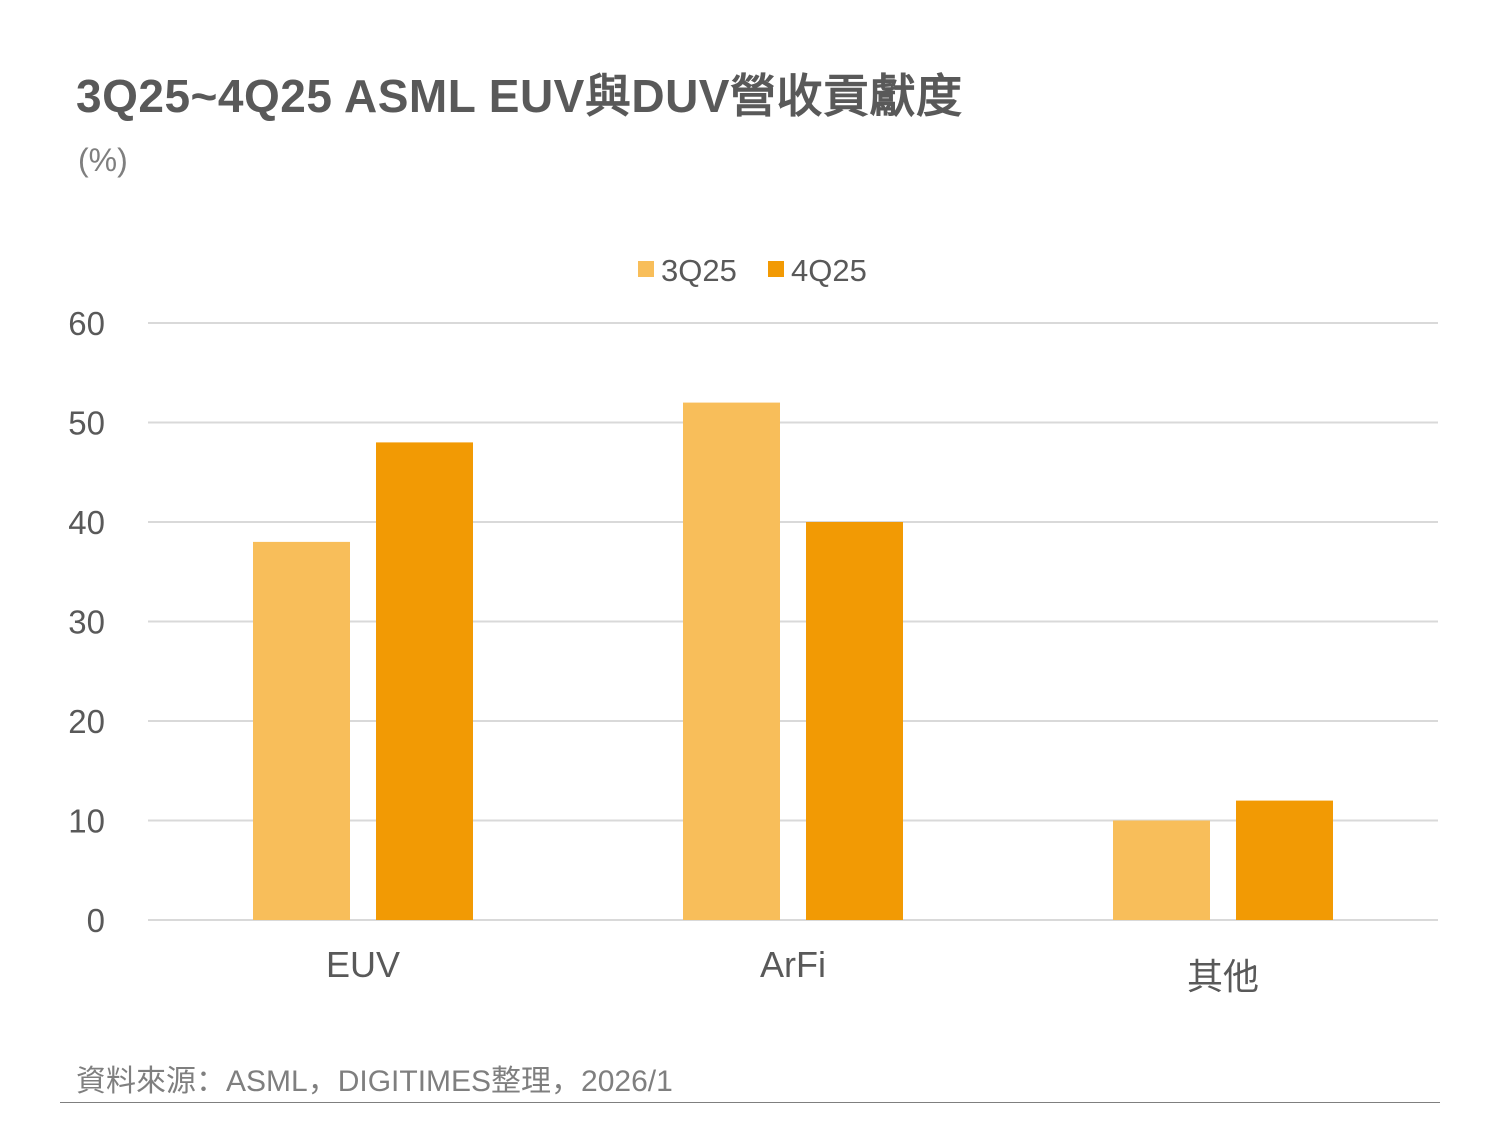  What do you see at coordinates (750, 1102) in the screenshot?
I see `bottom-divider` at bounding box center [750, 1102].